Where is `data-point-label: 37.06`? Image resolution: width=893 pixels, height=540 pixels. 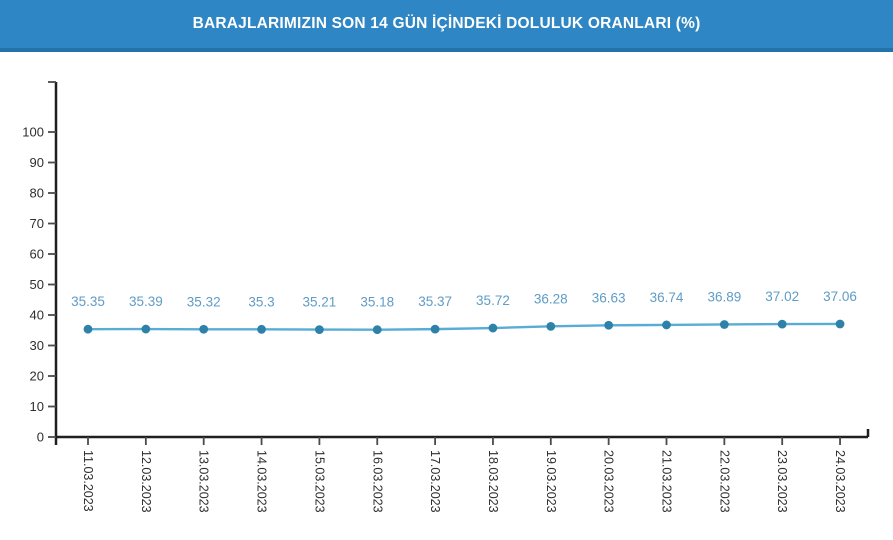 data-point-label: 37.06 is located at coordinates (840, 296).